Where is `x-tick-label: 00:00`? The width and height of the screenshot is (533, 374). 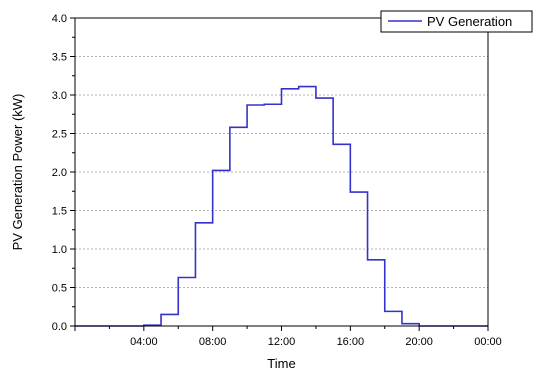
x-tick-label: 00:00 is located at coordinates (488, 342).